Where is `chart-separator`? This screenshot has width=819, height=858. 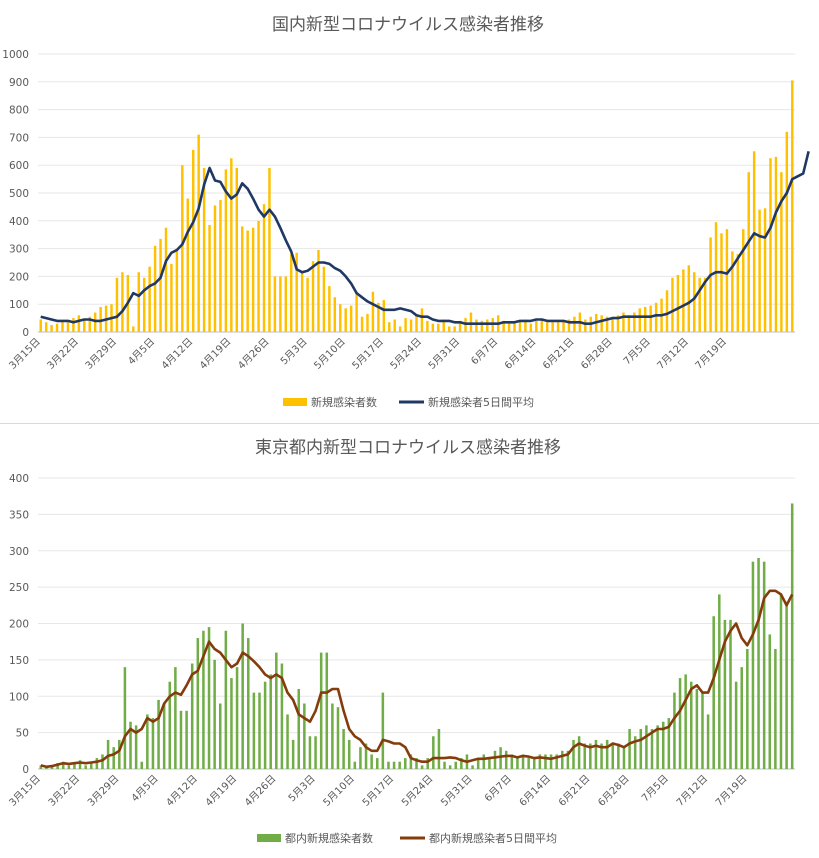 chart-separator is located at coordinates (409, 423).